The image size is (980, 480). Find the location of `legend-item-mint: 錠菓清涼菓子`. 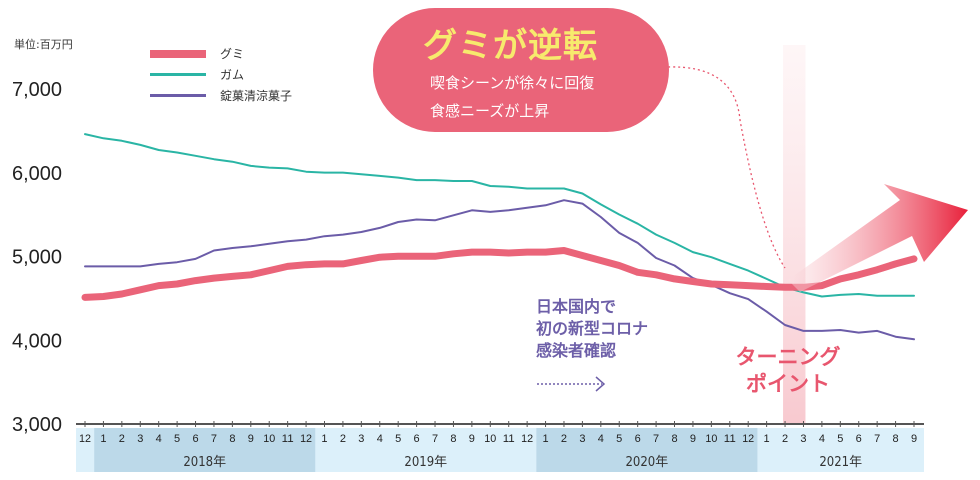

legend-item-mint: 錠菓清涼菓子 is located at coordinates (221, 95).